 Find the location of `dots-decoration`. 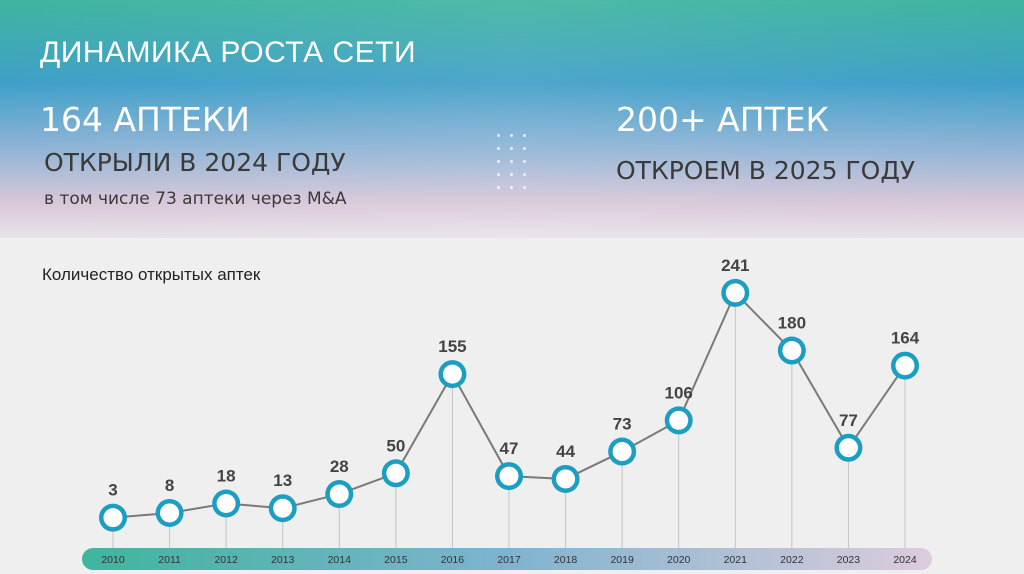

dots-decoration is located at coordinates (514, 162).